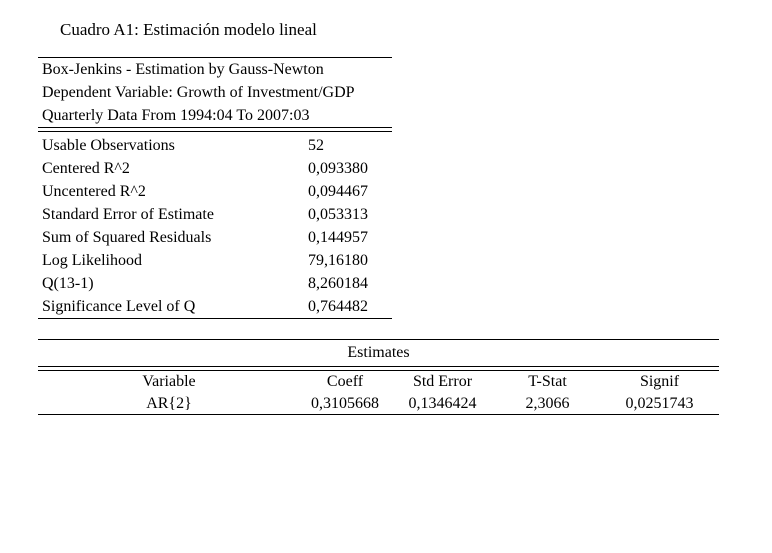  I want to click on table-row: Standard Error of Estimate 0,053313, so click(215, 214).